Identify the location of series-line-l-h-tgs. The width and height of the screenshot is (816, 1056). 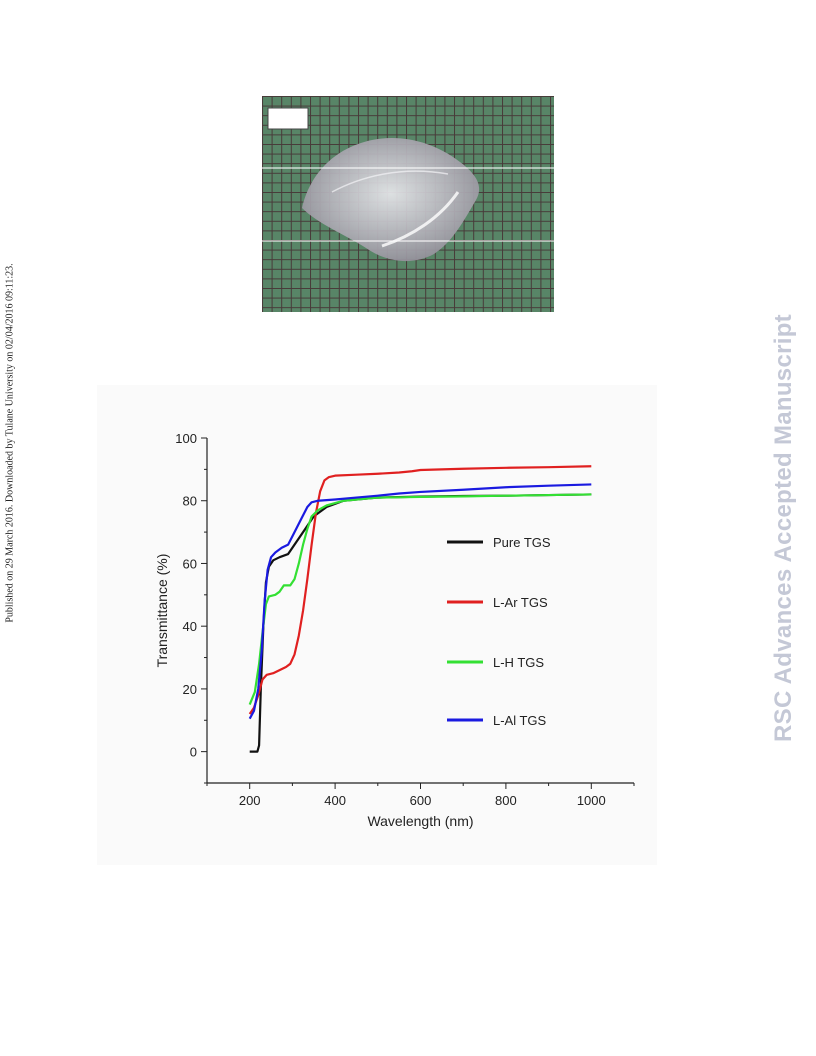
(420, 599).